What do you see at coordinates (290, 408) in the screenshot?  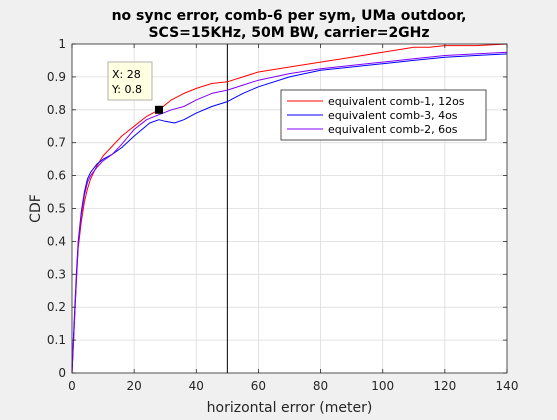 I see `x-axis-label: horizontal error (meter)` at bounding box center [290, 408].